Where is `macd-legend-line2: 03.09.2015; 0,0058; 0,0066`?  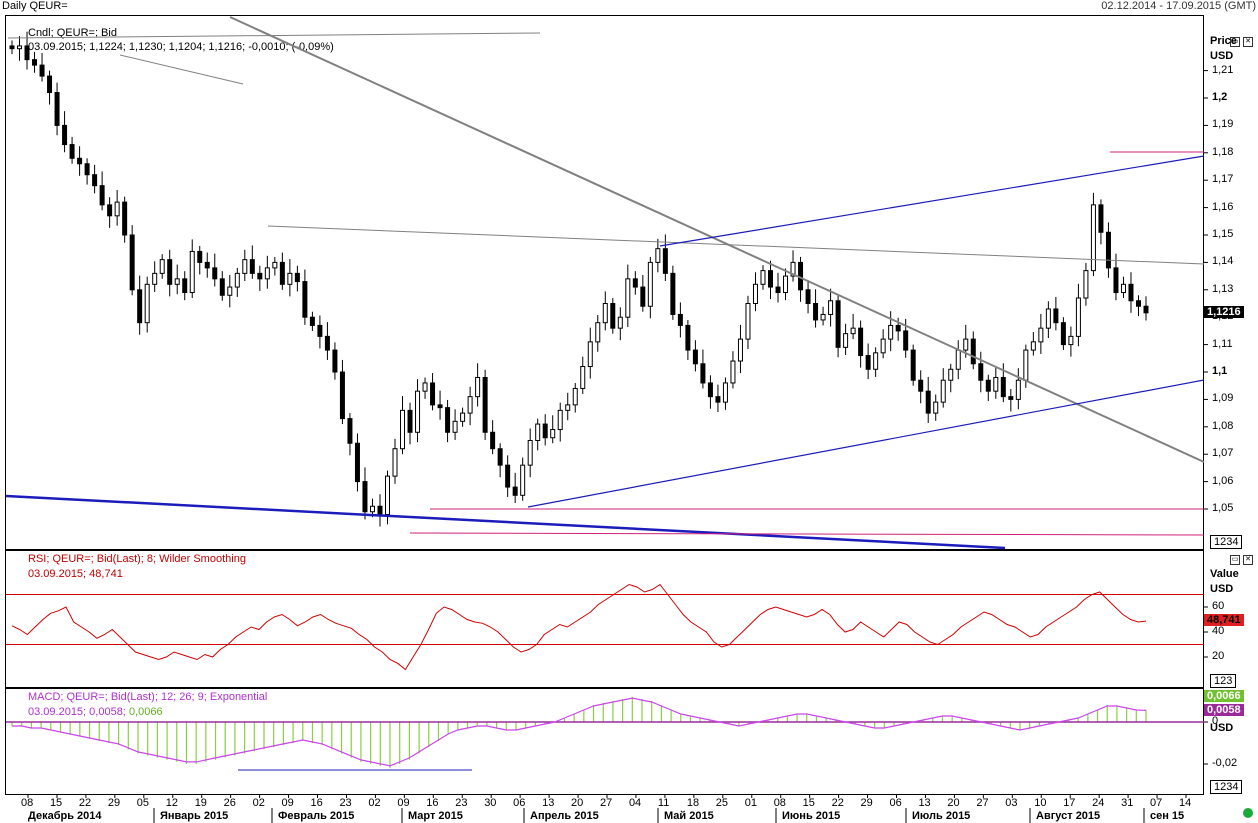
macd-legend-line2: 03.09.2015; 0,0058; 0,0066 is located at coordinates (95, 712).